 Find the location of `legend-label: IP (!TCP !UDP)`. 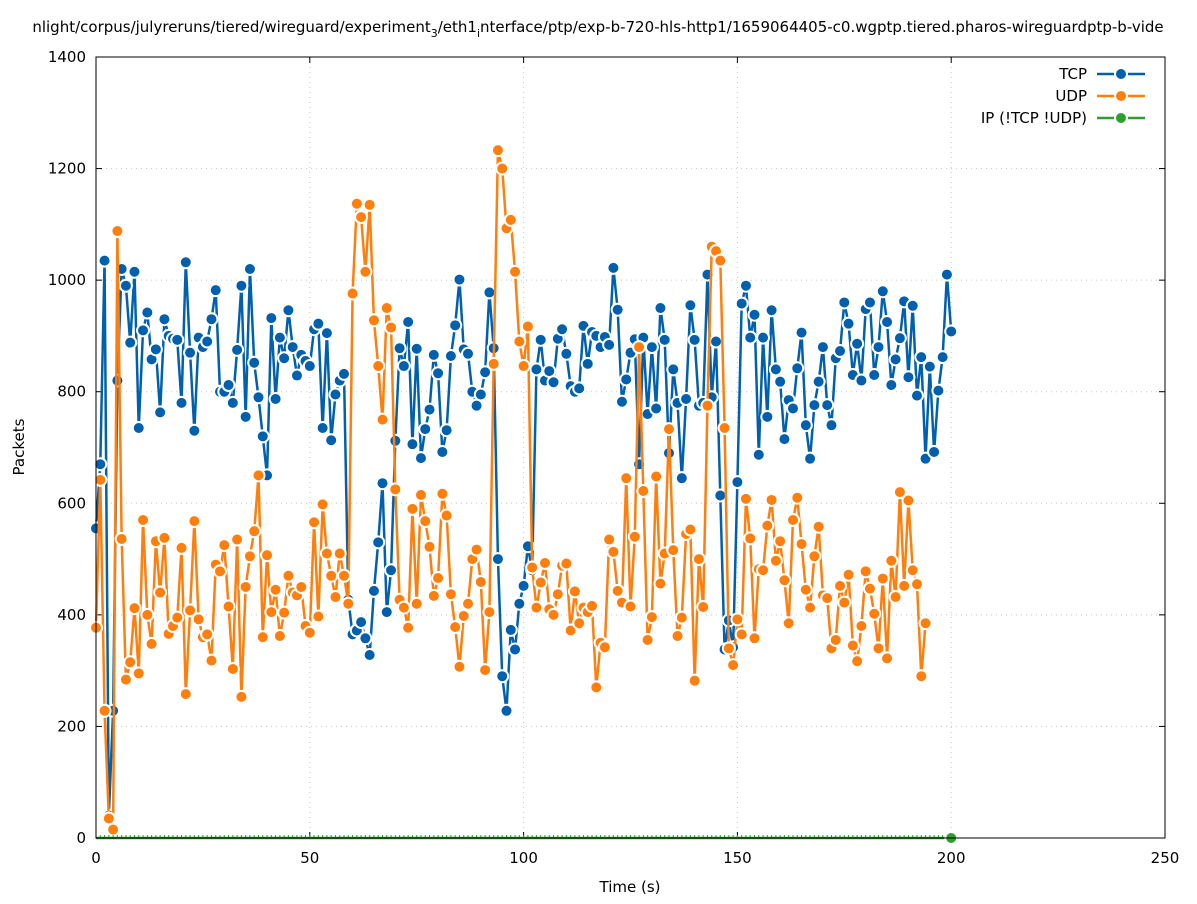

legend-label: IP (!TCP !UDP) is located at coordinates (1034, 118).